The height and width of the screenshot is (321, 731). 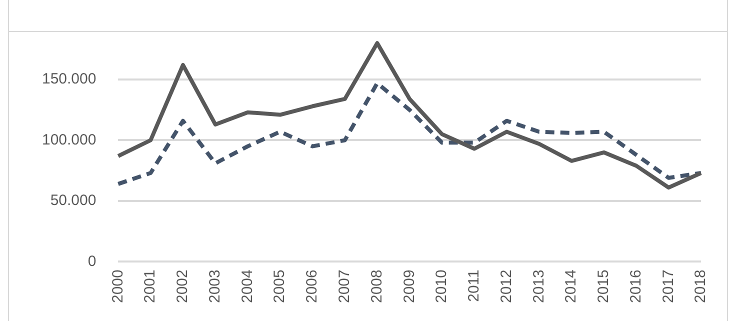 I want to click on x-tick-label: 2007, so click(x=344, y=287).